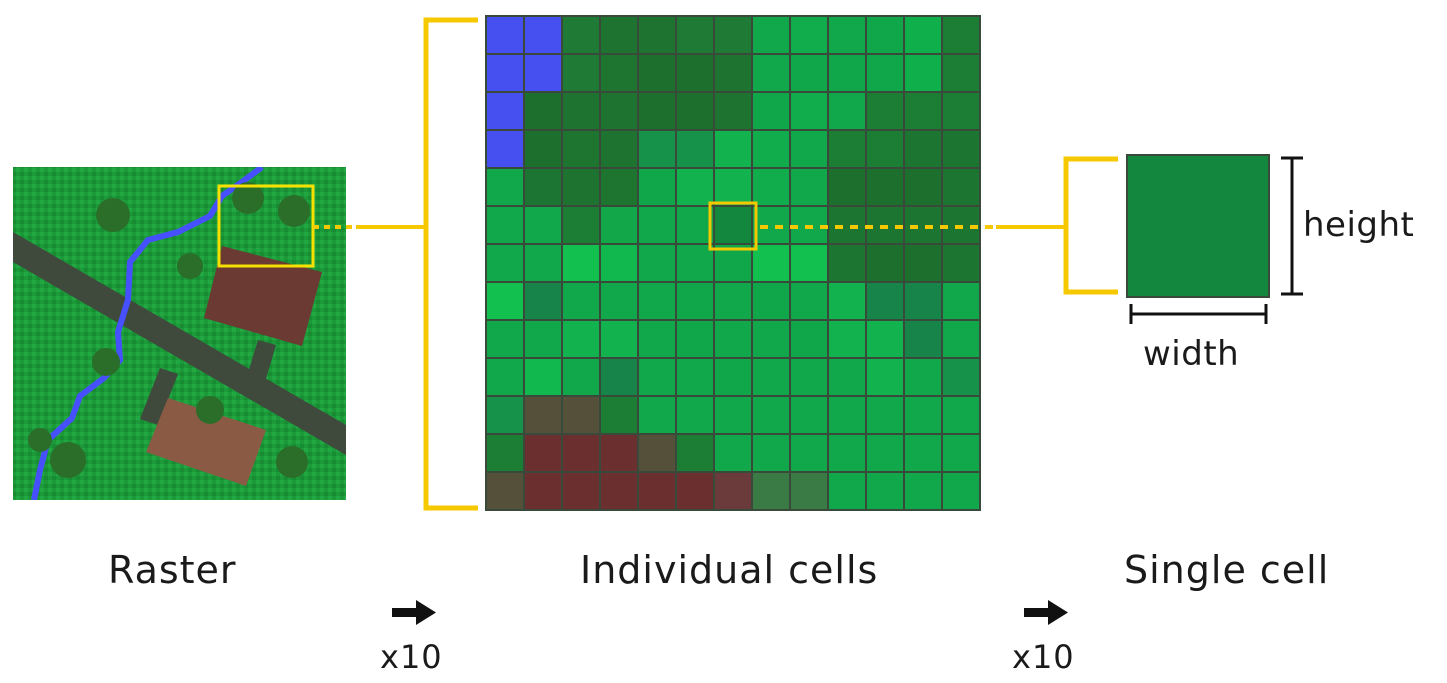  I want to click on tree, so click(40, 440).